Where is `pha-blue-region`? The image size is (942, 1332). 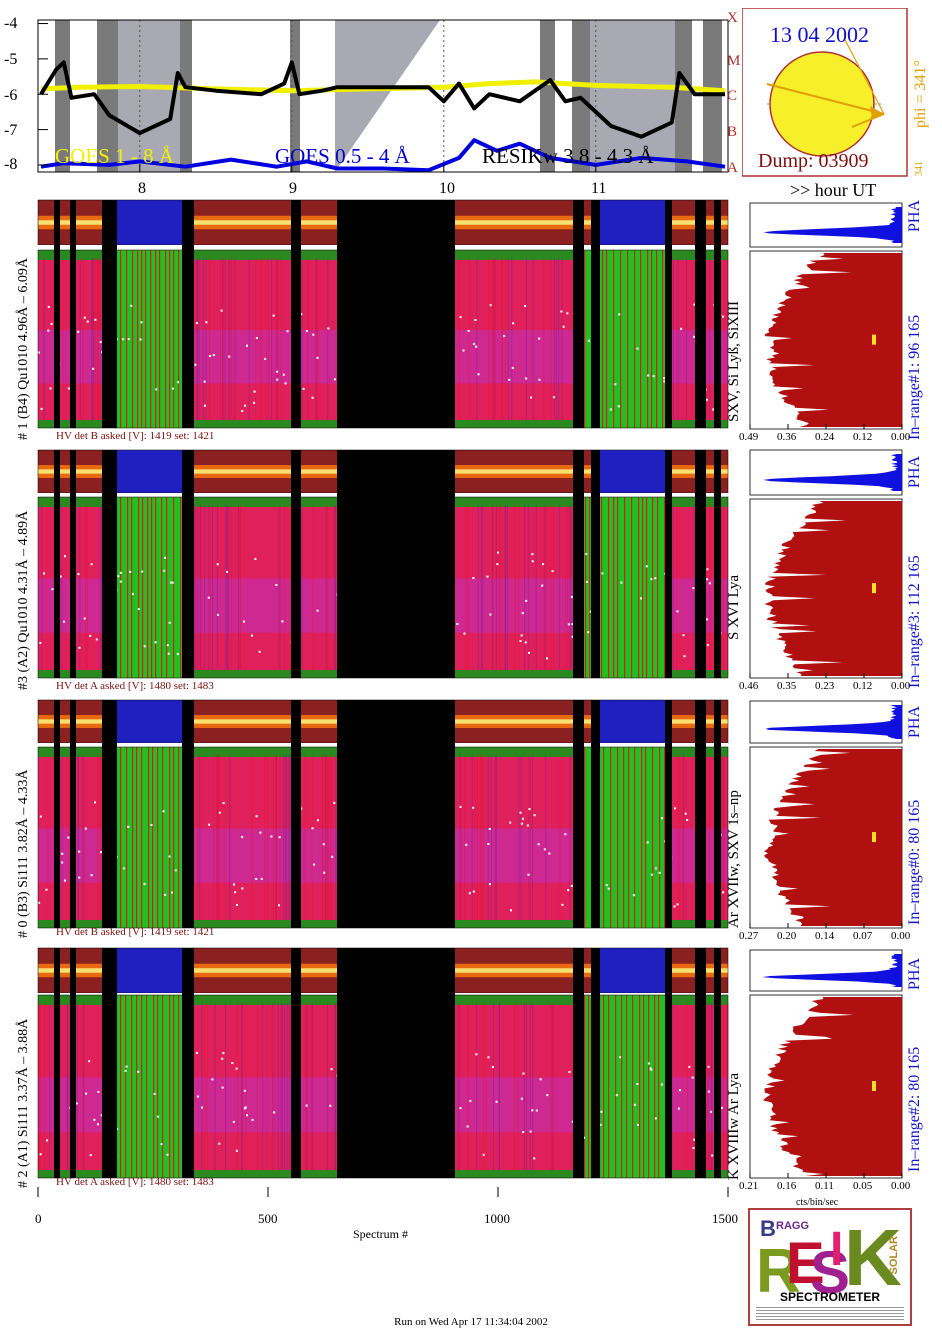 pha-blue-region is located at coordinates (149, 970).